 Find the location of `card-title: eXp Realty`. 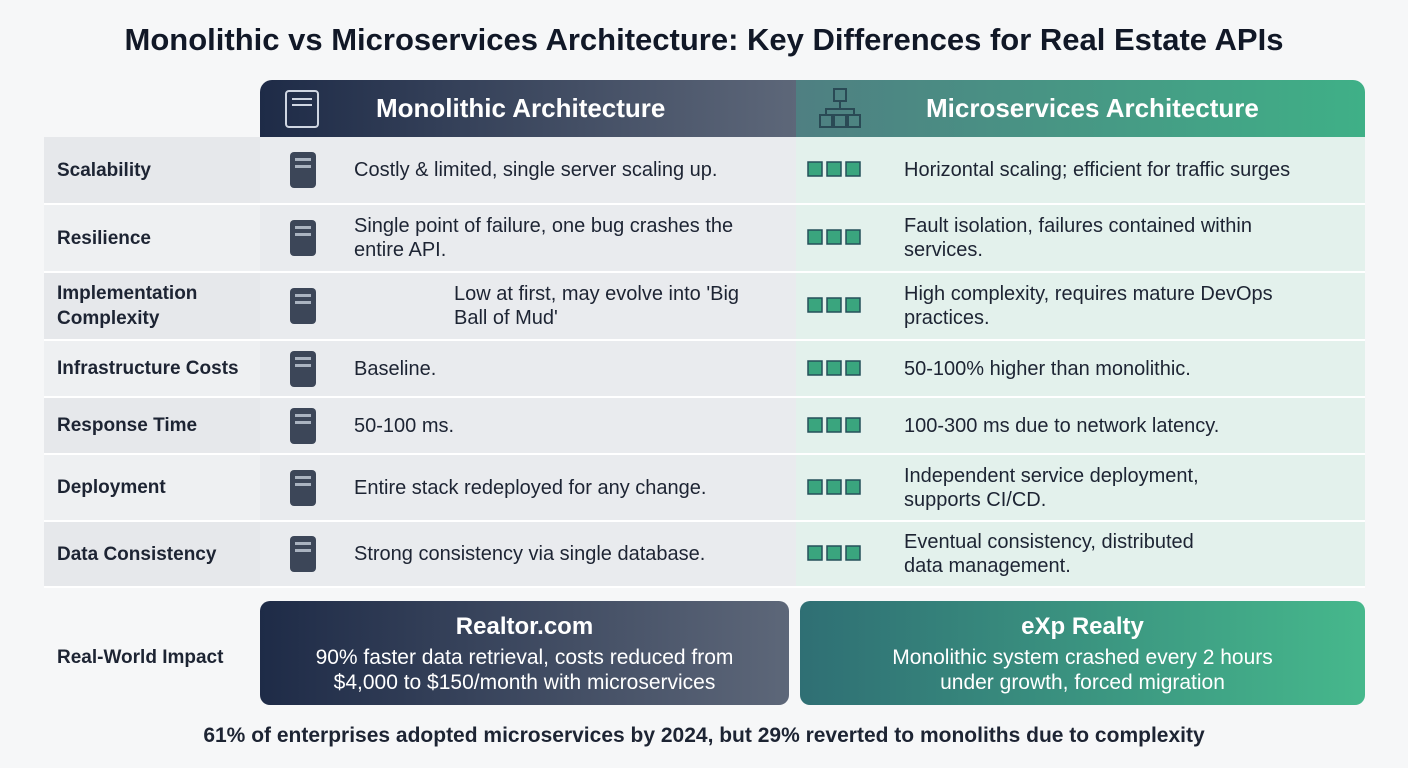

card-title: eXp Realty is located at coordinates (1082, 626).